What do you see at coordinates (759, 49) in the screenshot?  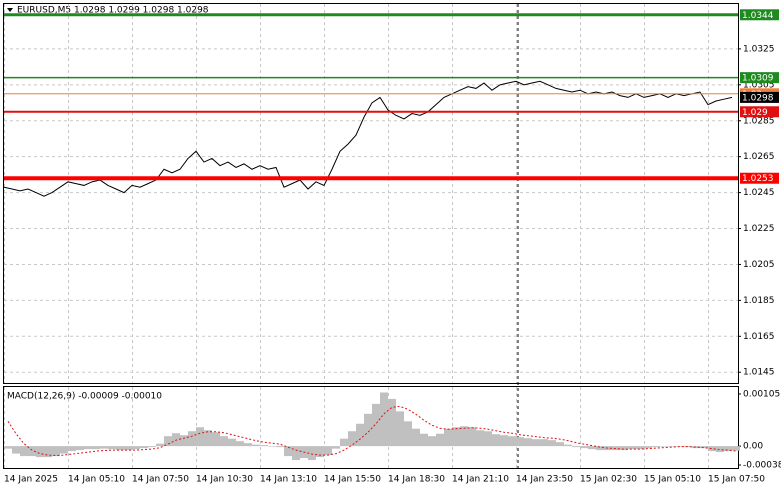 I see `y-tick-label: 1.0325` at bounding box center [759, 49].